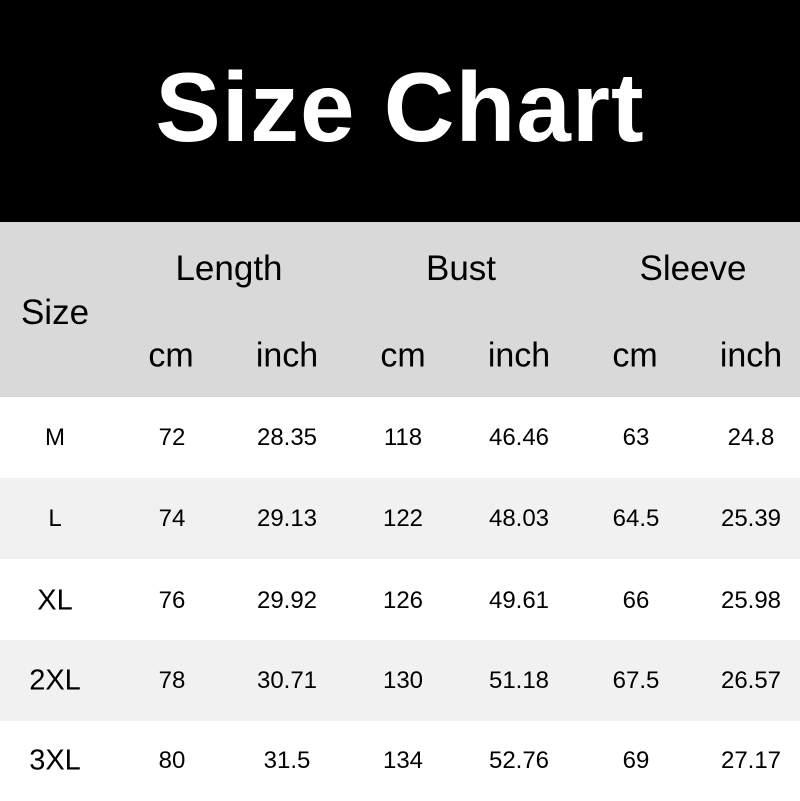  Describe the element at coordinates (287, 760) in the screenshot. I see `value-cell: 31.5` at that location.